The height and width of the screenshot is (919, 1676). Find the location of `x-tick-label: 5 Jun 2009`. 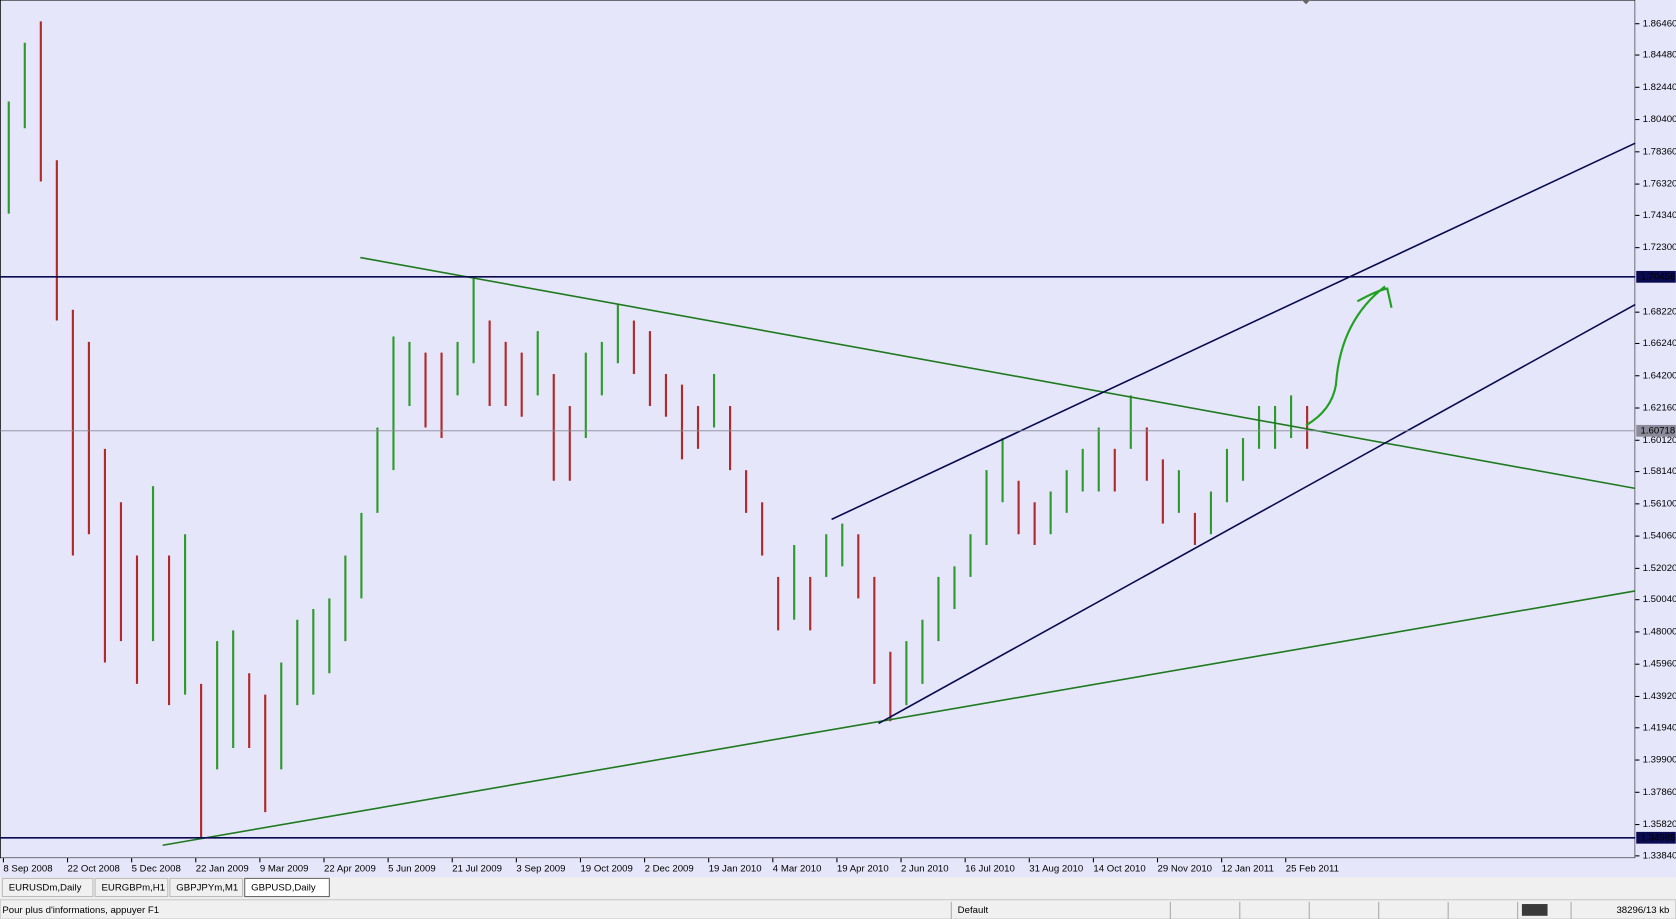

x-tick-label: 5 Jun 2009 is located at coordinates (412, 868).